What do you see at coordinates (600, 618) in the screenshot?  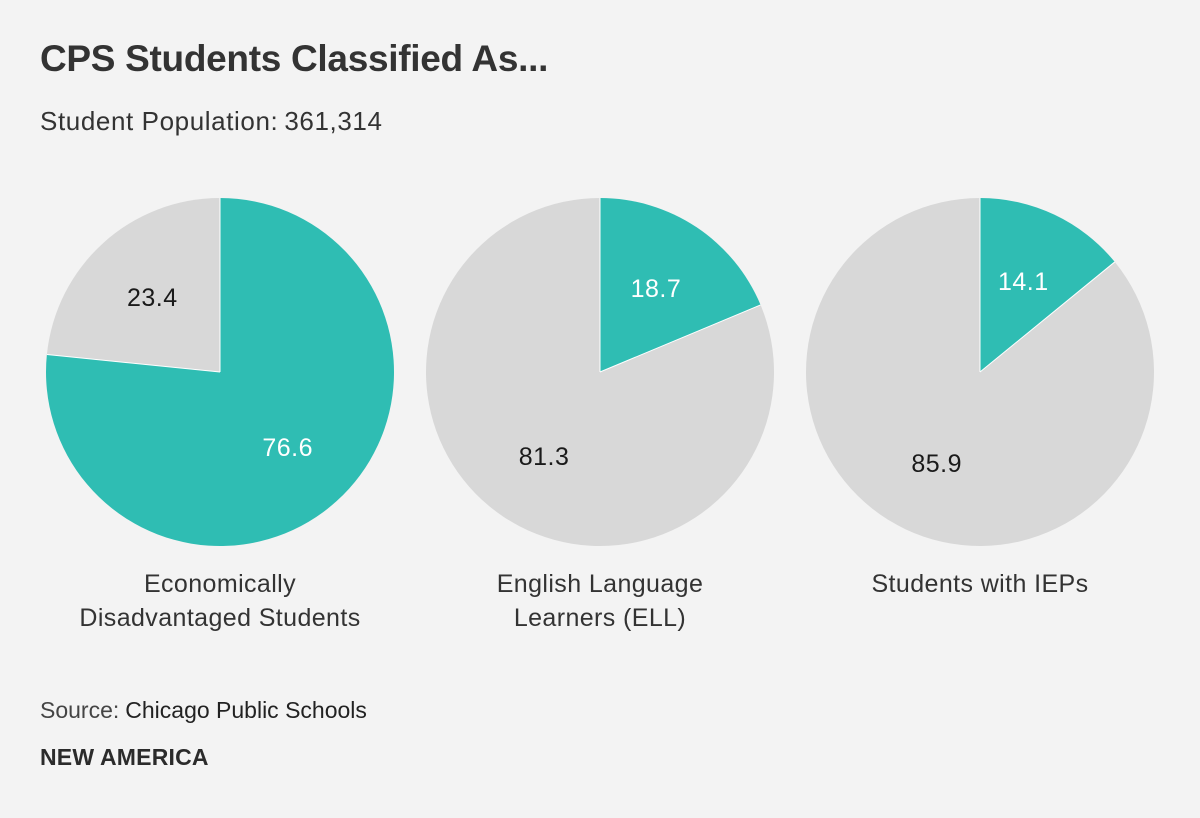 I see `caption-line: Learners (ELL)` at bounding box center [600, 618].